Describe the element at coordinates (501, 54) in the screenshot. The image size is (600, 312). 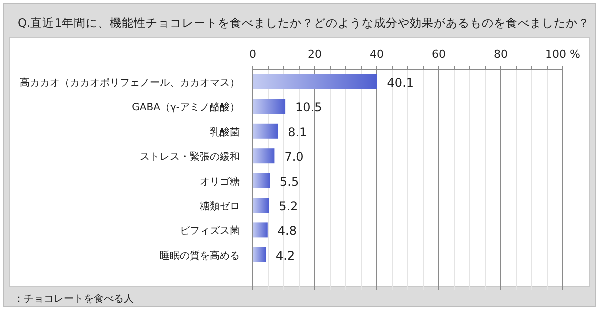
I see `x-tick-label: 80` at that location.